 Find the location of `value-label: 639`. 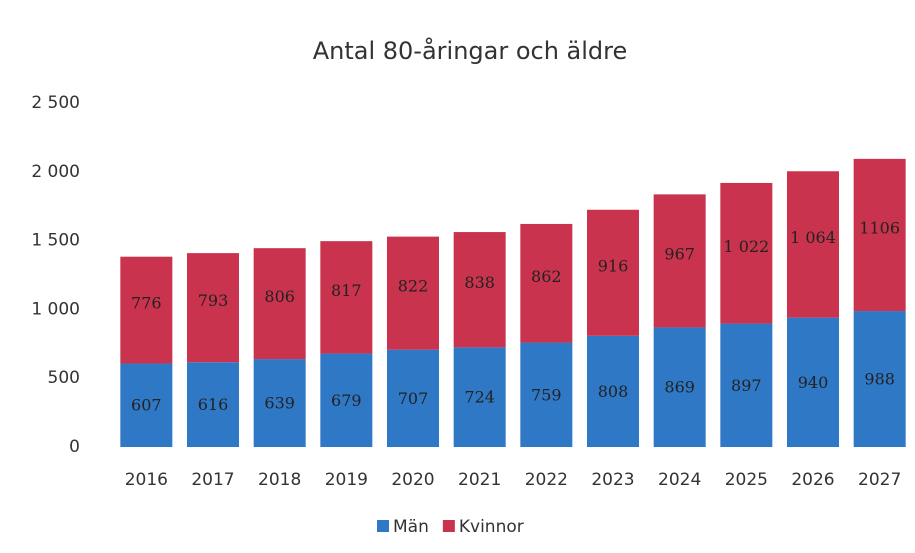

value-label: 639 is located at coordinates (279, 403).